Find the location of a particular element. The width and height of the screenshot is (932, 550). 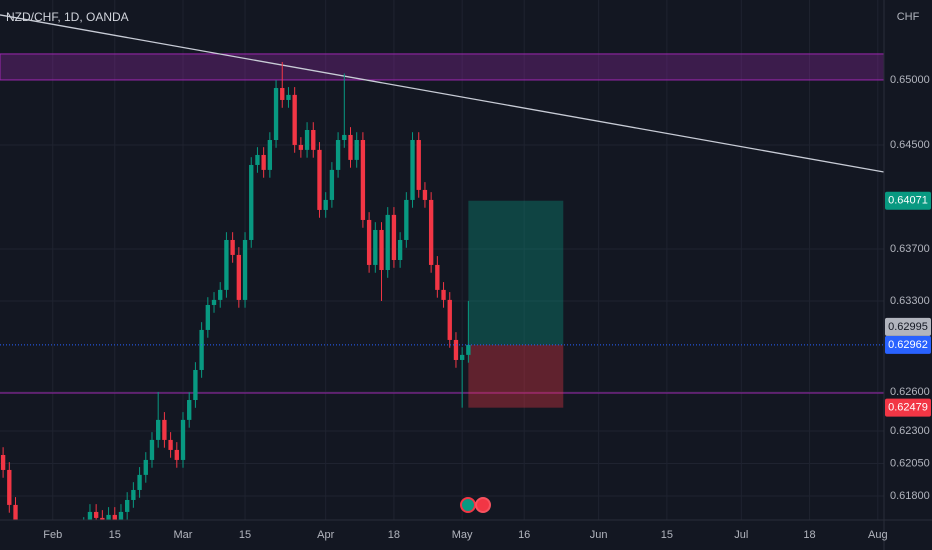

x-tick-label: 16 is located at coordinates (524, 535).